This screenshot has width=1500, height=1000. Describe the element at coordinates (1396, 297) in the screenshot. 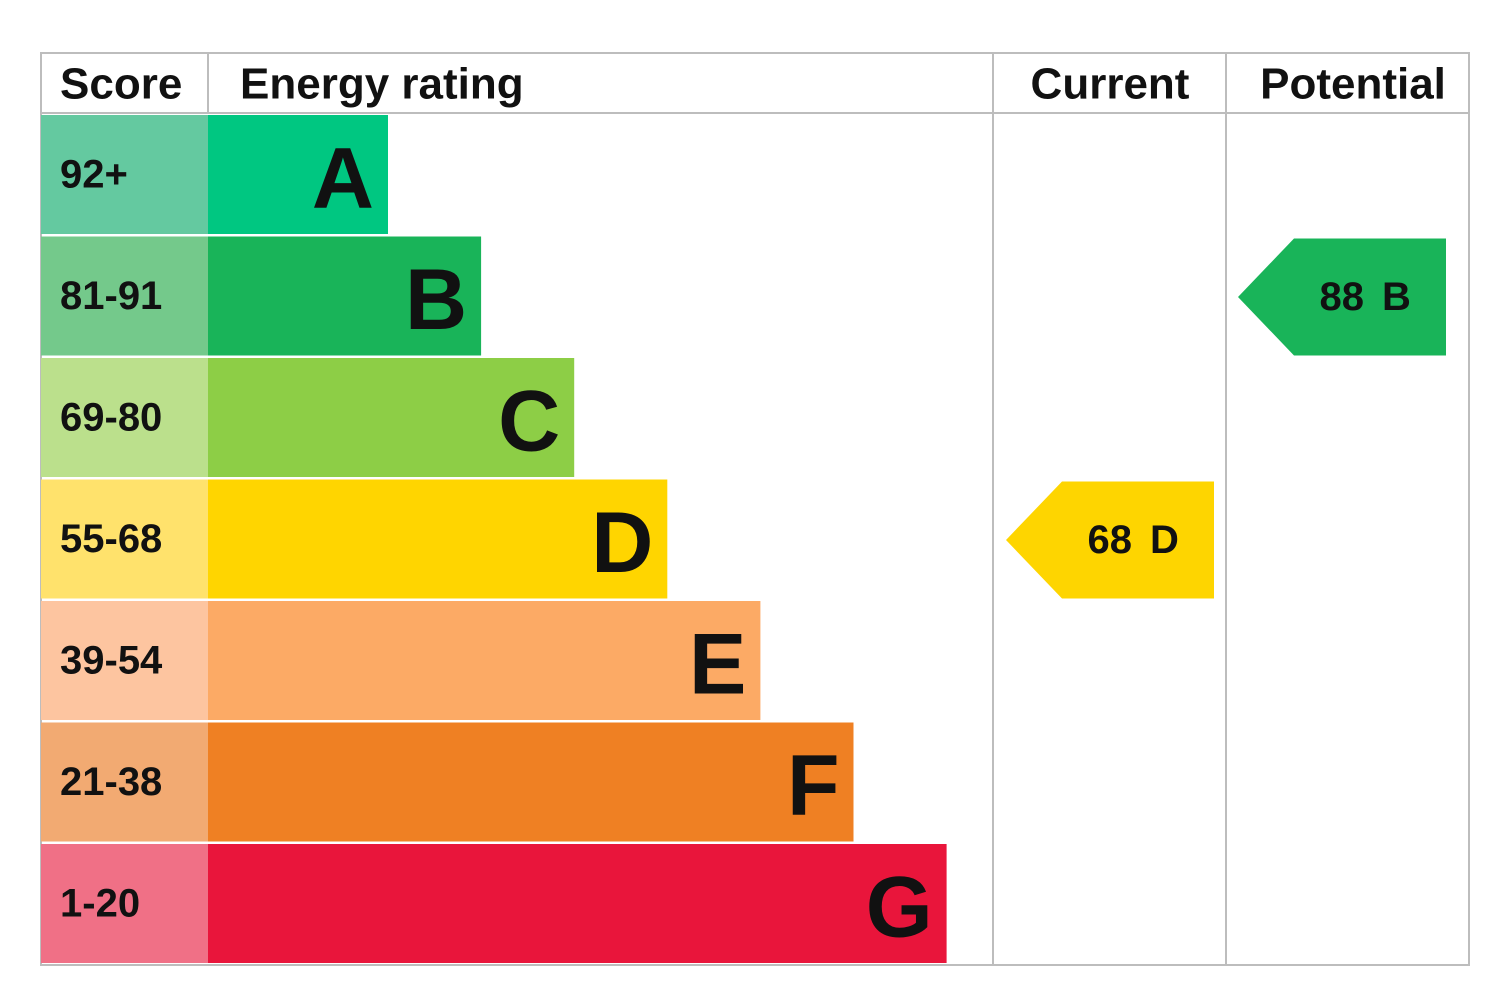

I see `potential-letter: B` at that location.